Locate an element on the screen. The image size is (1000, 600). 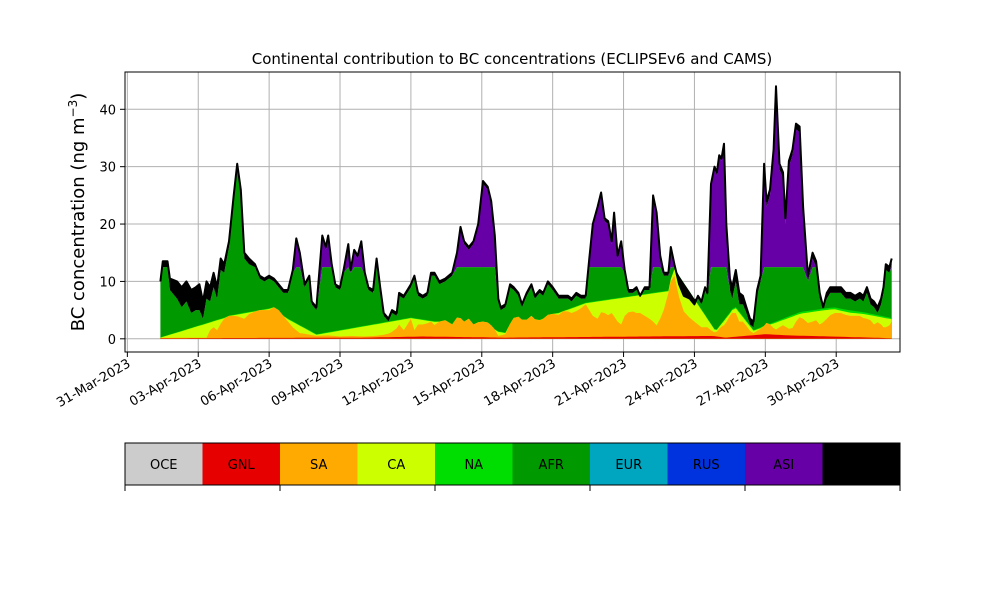
x-tick-label-2: 06-Apr-2023 is located at coordinates (236, 382).